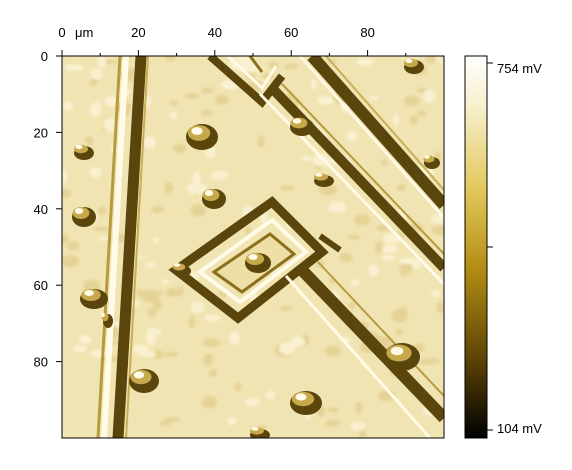  What do you see at coordinates (41, 209) in the screenshot?
I see `y-tick-label: 40` at bounding box center [41, 209].